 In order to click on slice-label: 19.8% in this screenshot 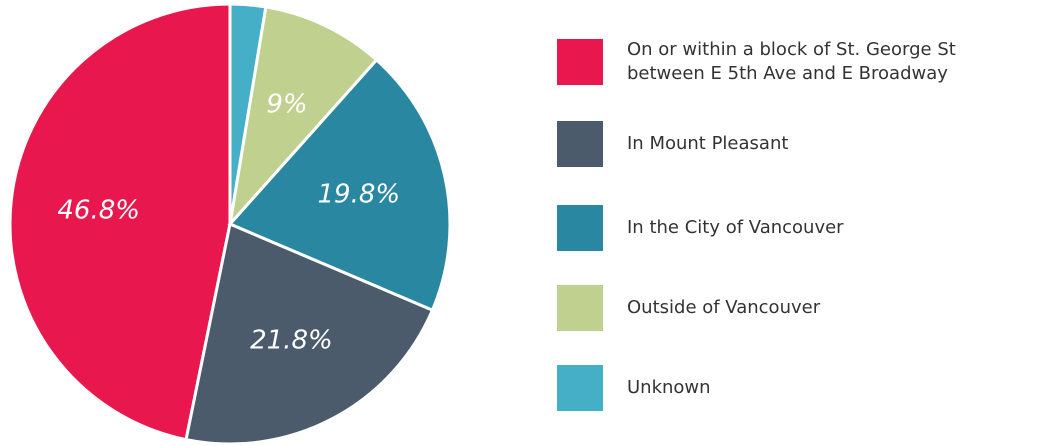, I will do `click(359, 195)`.